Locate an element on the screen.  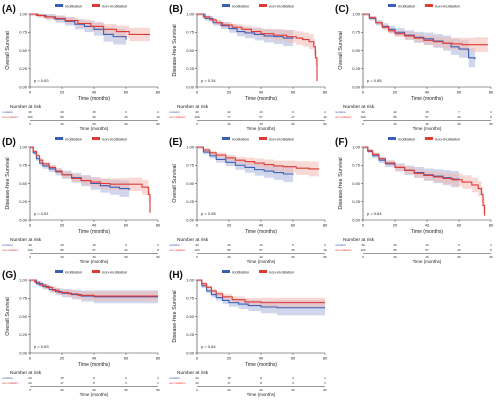
panel-label: (F) is located at coordinates (341, 142).